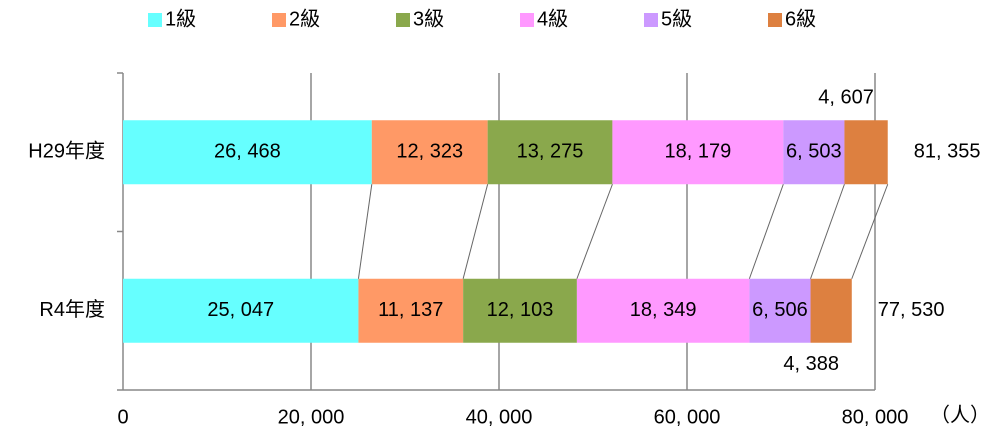 The height and width of the screenshot is (442, 989). What do you see at coordinates (875, 417) in the screenshot?
I see `x-tick-label: 80, 000` at bounding box center [875, 417].